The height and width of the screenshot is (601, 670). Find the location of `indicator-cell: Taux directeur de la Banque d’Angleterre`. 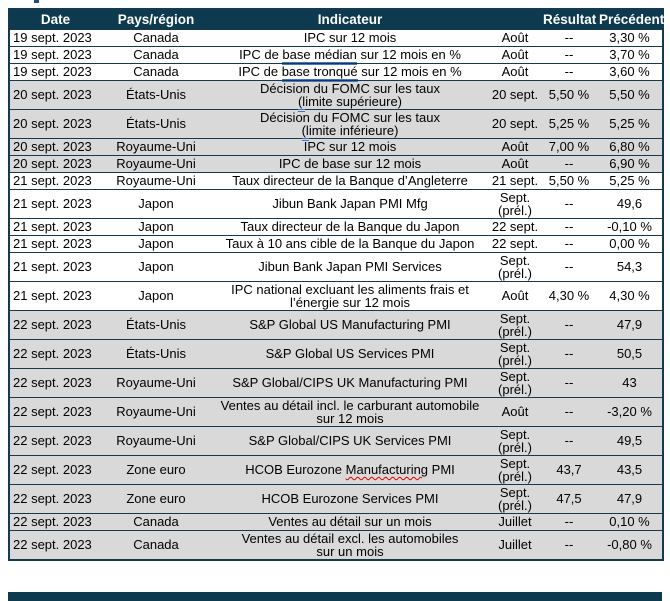

indicator-cell: Taux directeur de la Banque d’Angleterre is located at coordinates (350, 180).